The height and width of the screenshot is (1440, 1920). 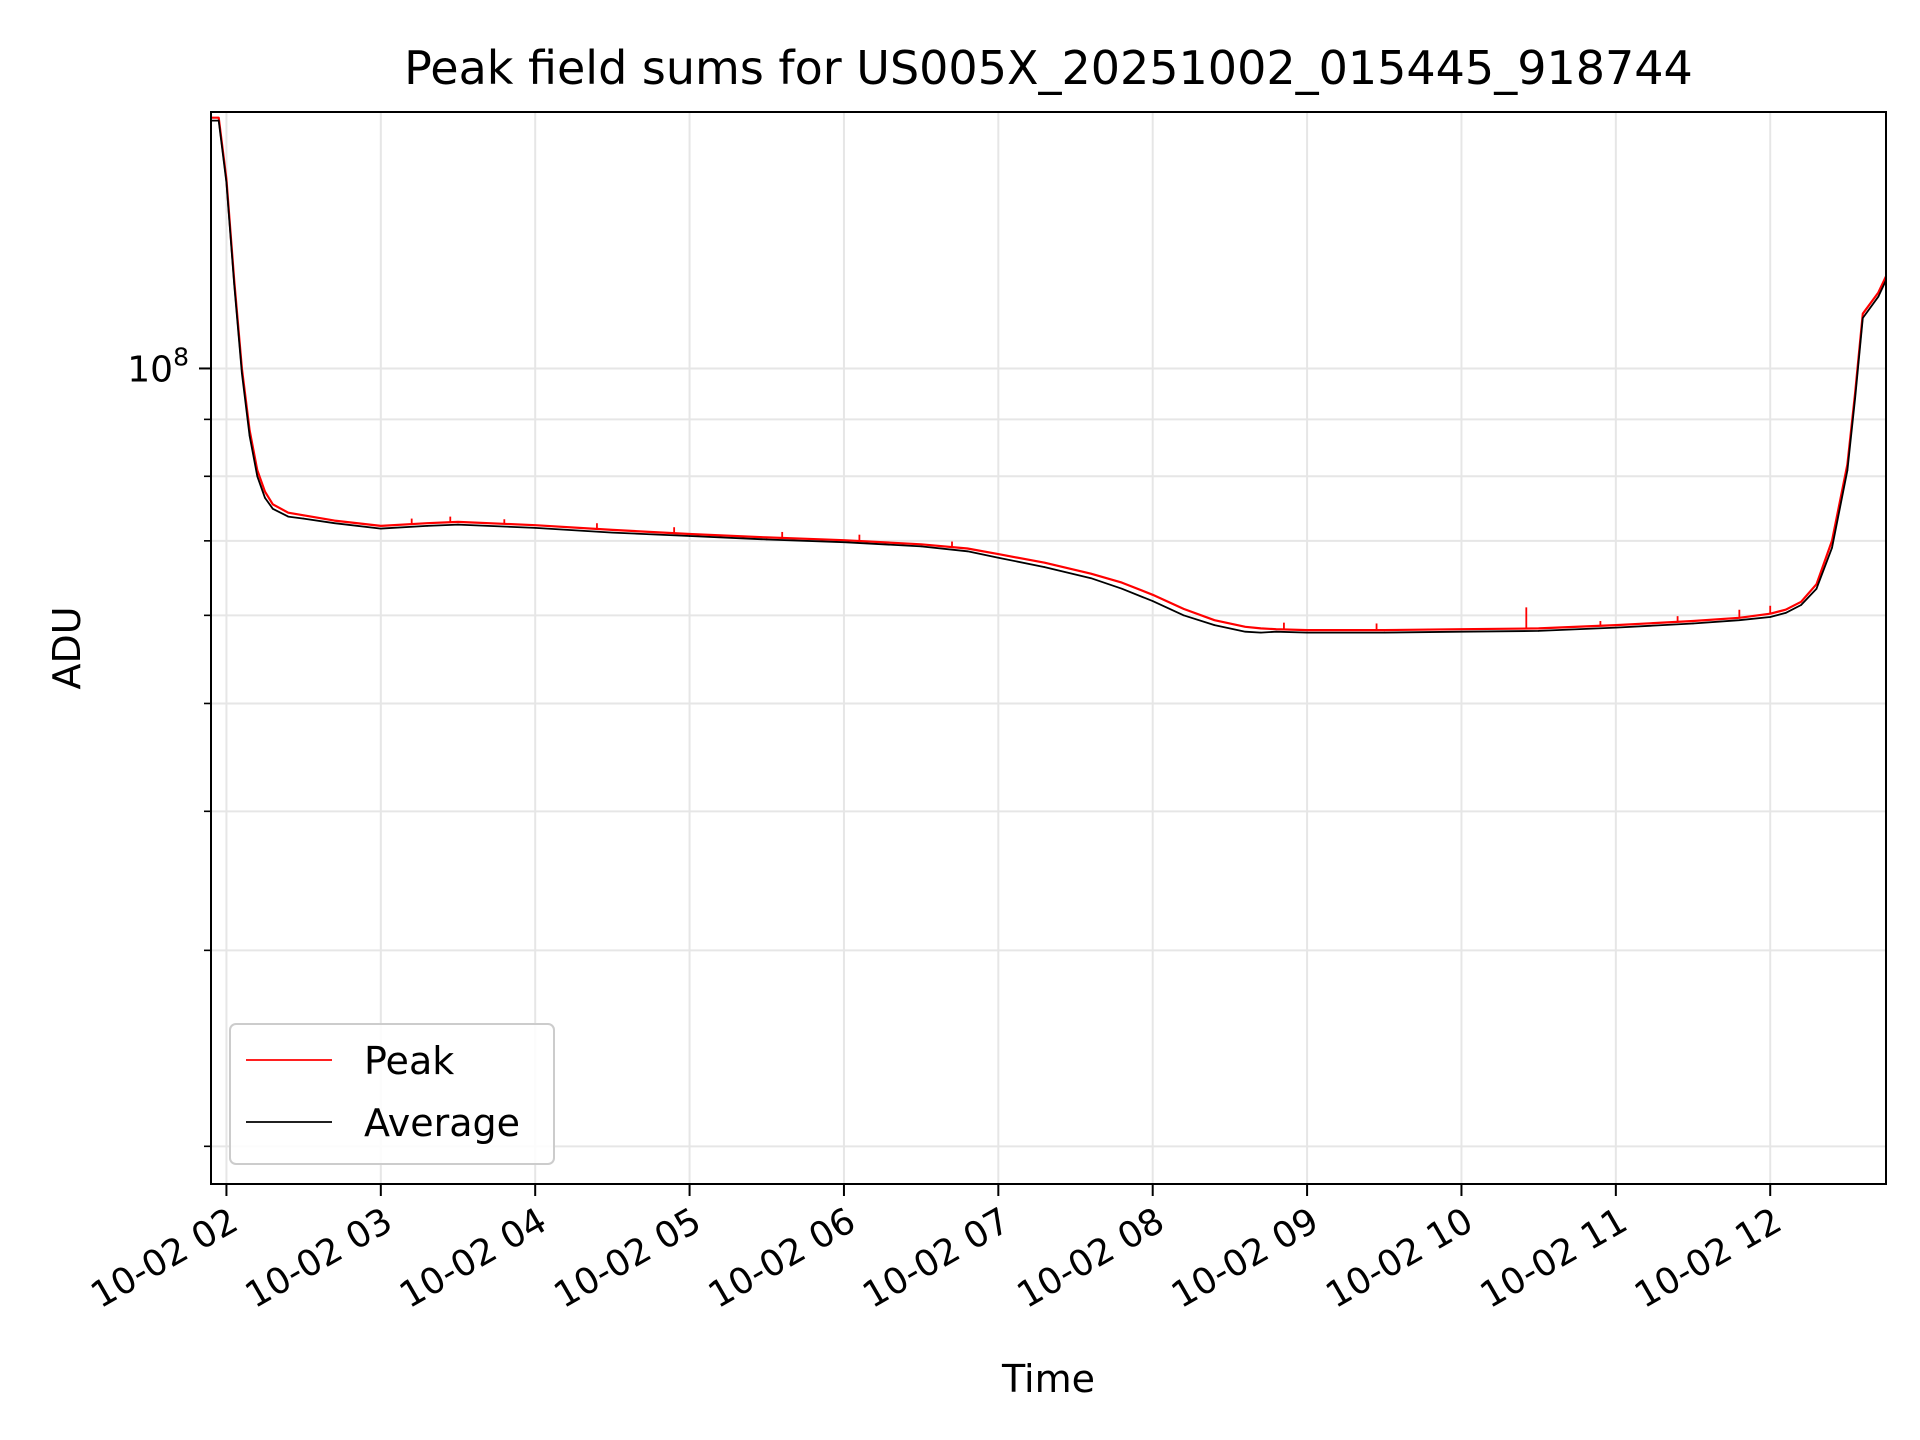 What do you see at coordinates (442, 1123) in the screenshot?
I see `legend-label-average: Average` at bounding box center [442, 1123].